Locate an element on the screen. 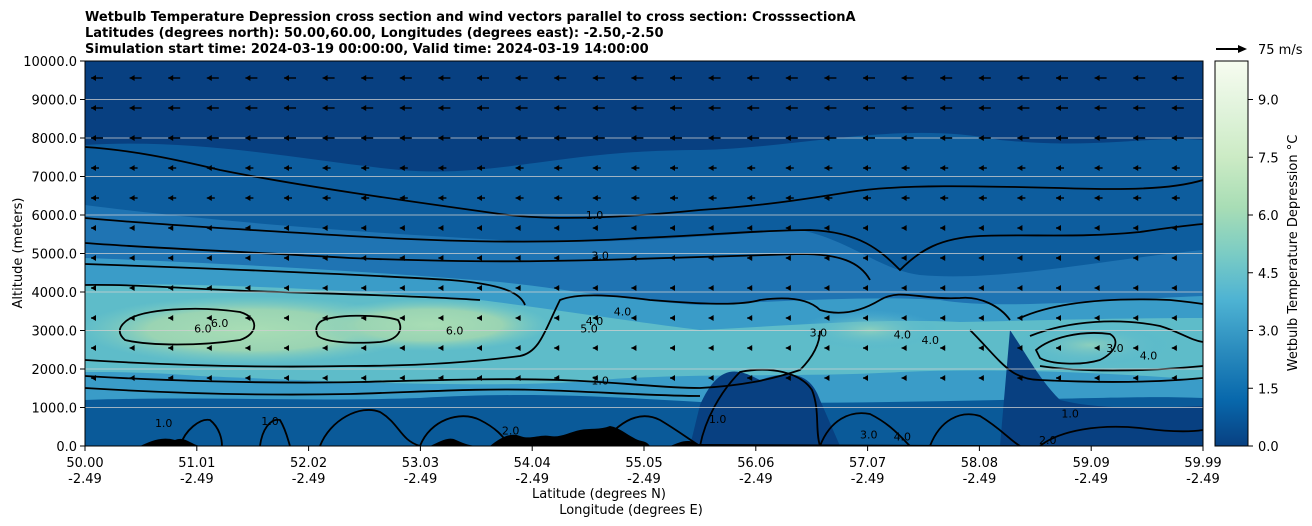 The width and height of the screenshot is (1312, 526). contour-label: 4.0 is located at coordinates (1149, 356).